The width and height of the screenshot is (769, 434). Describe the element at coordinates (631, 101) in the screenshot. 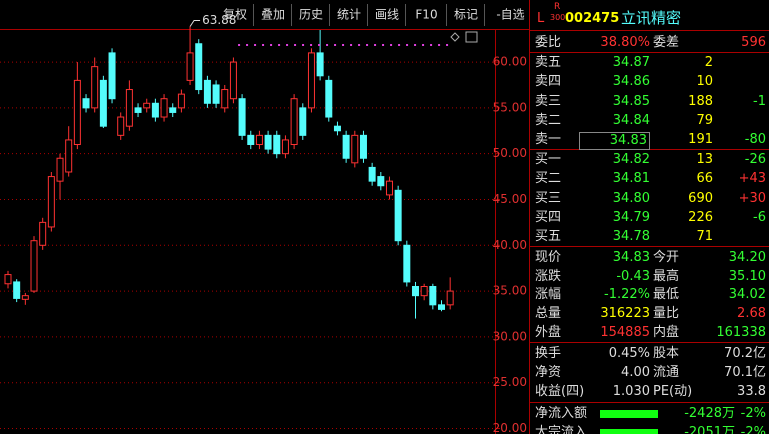

I see `book-price: 34.85` at that location.